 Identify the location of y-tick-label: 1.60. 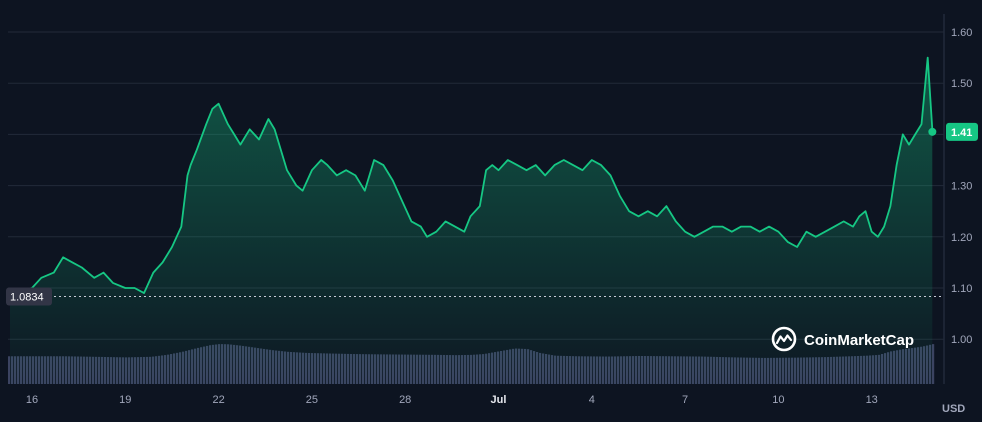
(961, 33).